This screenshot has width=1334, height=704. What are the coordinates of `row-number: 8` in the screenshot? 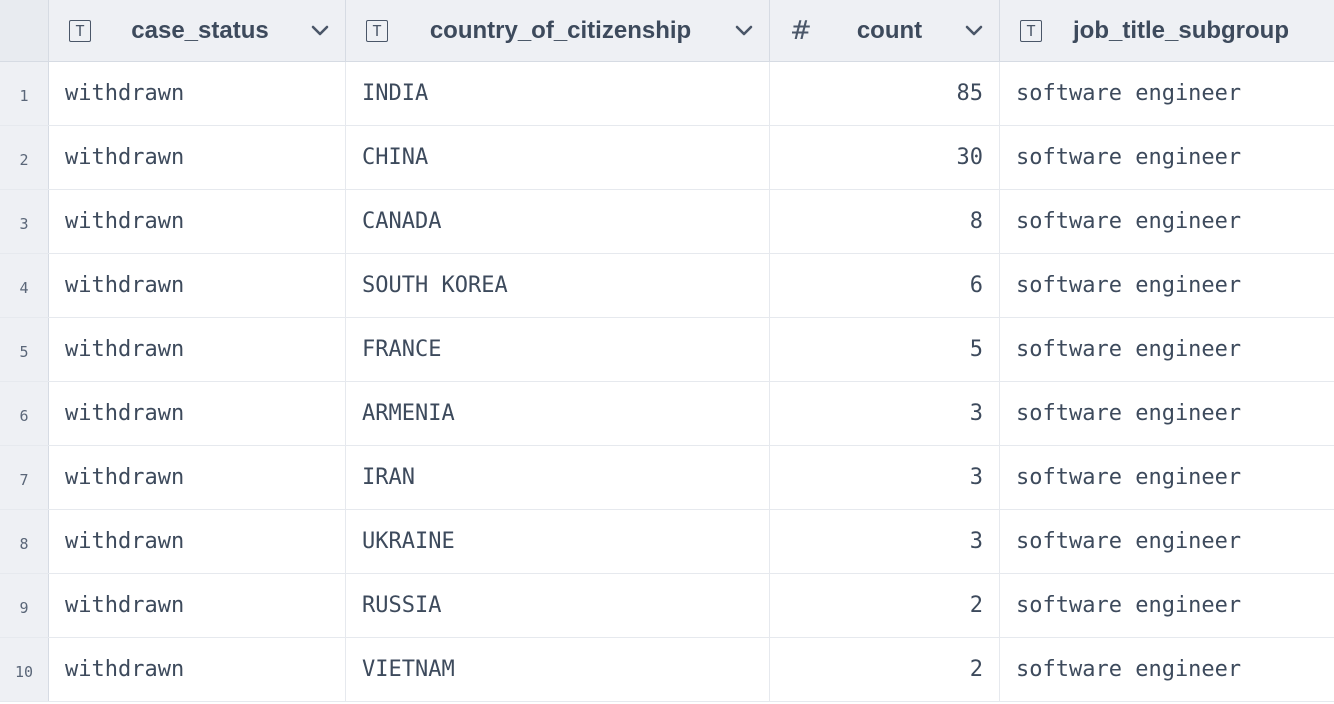 It's located at (24, 541).